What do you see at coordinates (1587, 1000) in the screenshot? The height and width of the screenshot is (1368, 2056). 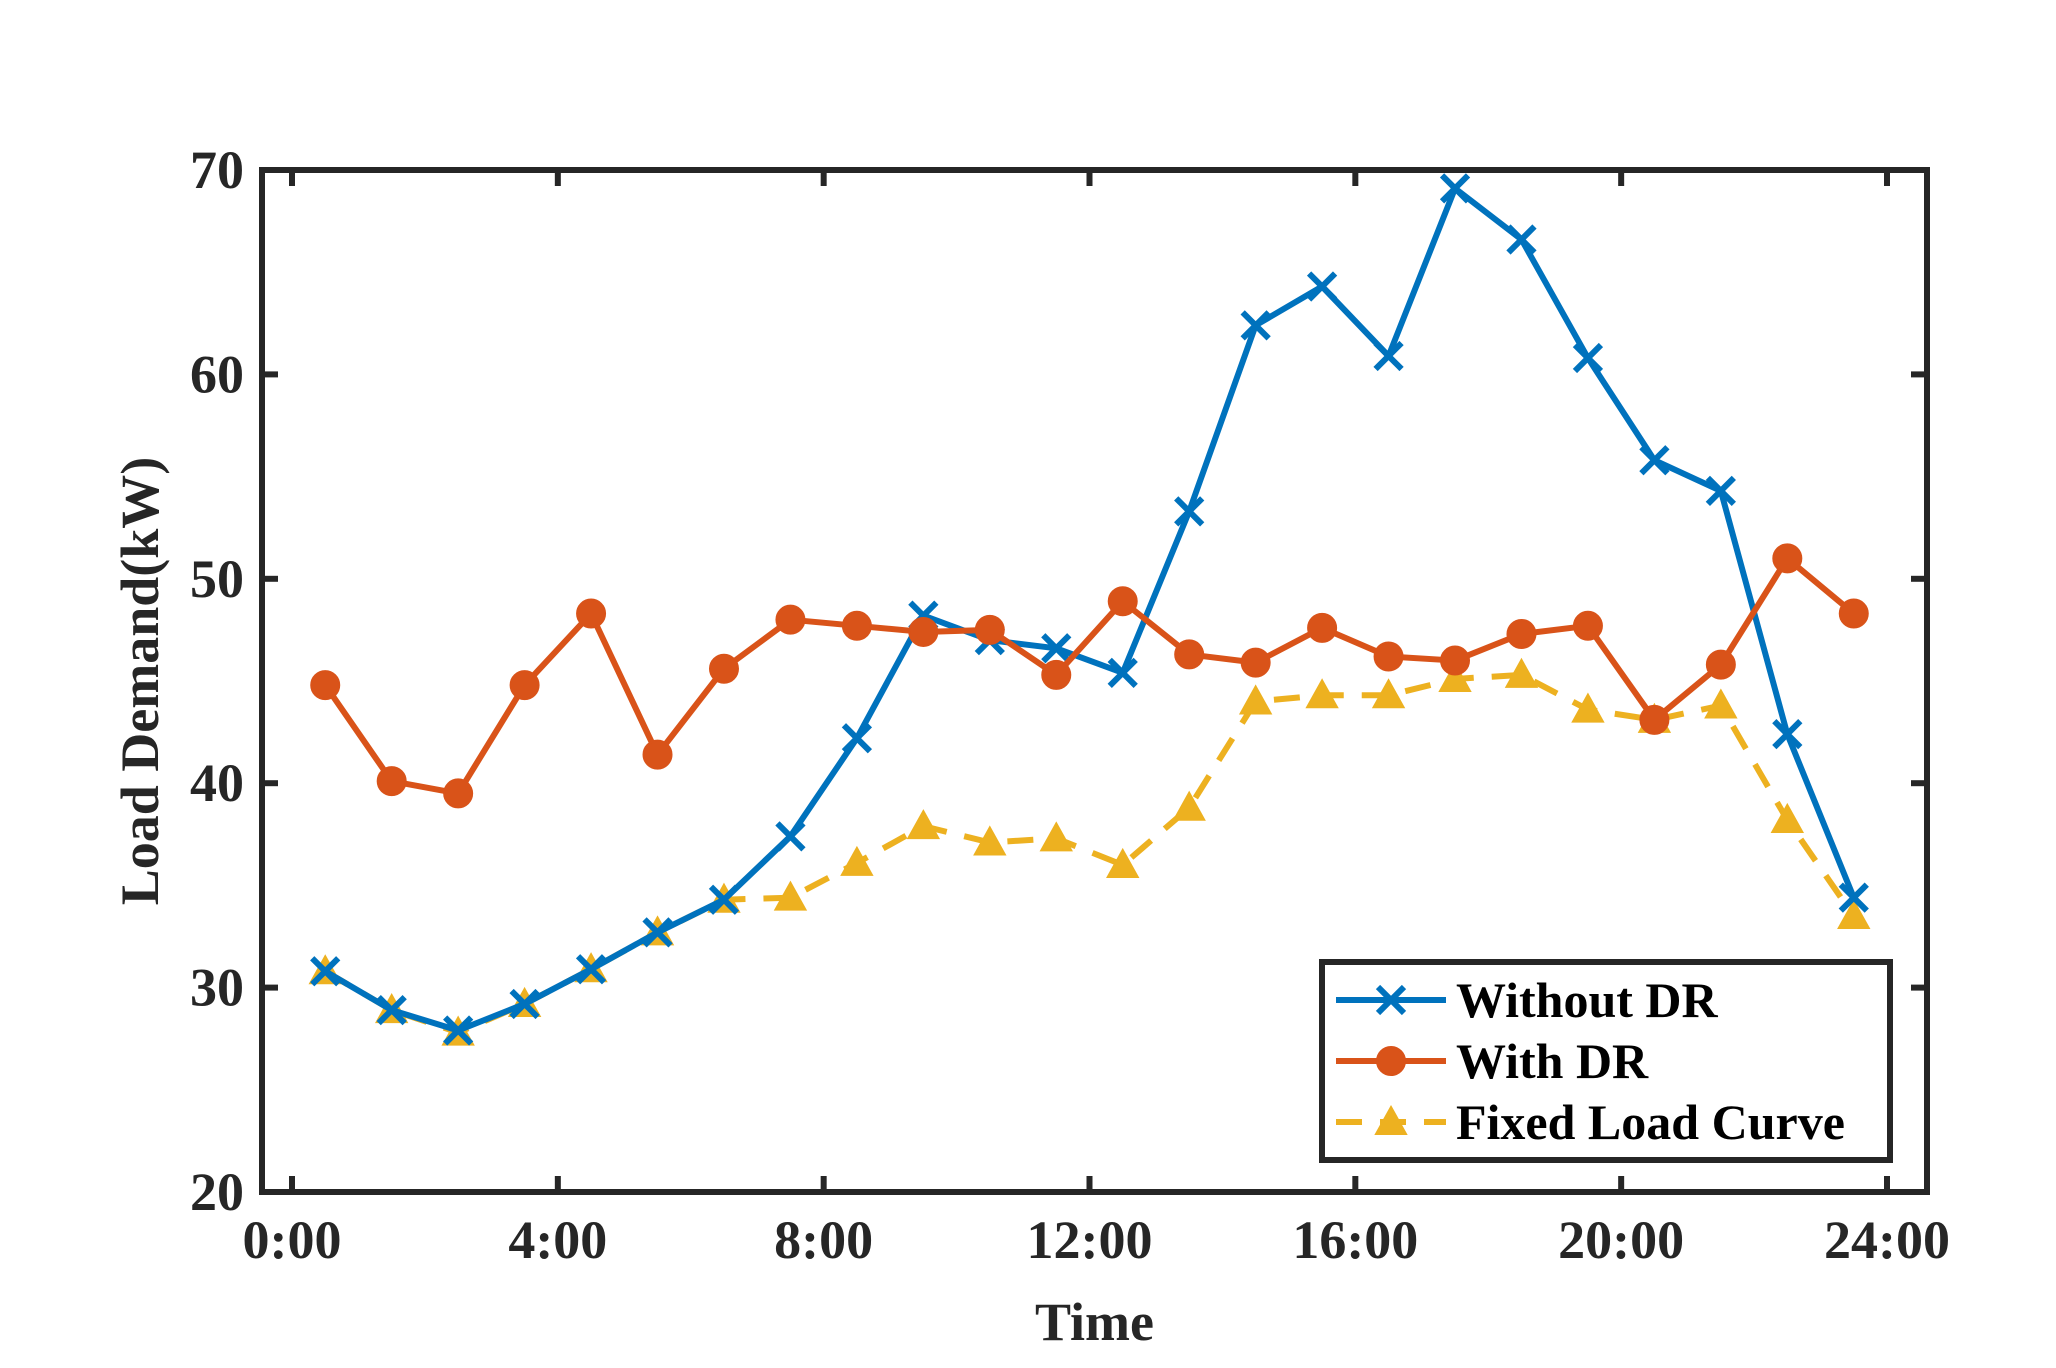 I see `legend-label: Without DR` at bounding box center [1587, 1000].